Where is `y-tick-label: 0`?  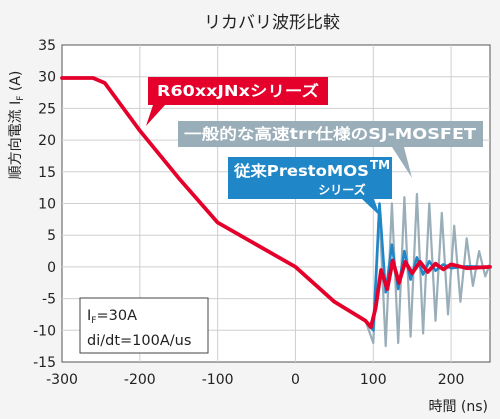
y-tick-label: 0 is located at coordinates (51, 268).